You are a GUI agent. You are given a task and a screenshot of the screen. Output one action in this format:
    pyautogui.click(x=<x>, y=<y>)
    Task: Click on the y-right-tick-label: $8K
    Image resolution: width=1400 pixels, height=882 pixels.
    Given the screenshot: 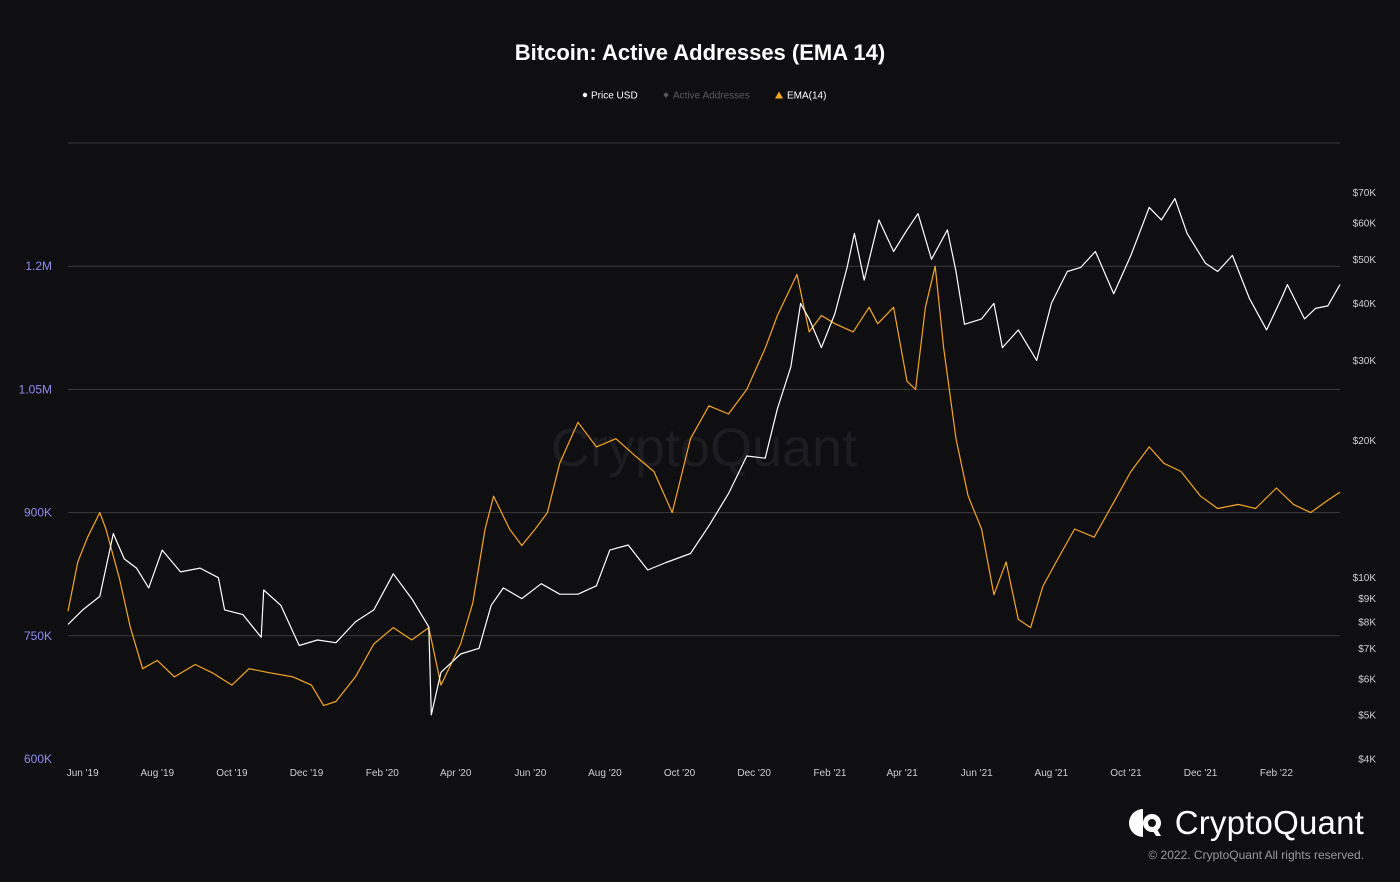 What is the action you would take?
    pyautogui.click(x=1367, y=622)
    